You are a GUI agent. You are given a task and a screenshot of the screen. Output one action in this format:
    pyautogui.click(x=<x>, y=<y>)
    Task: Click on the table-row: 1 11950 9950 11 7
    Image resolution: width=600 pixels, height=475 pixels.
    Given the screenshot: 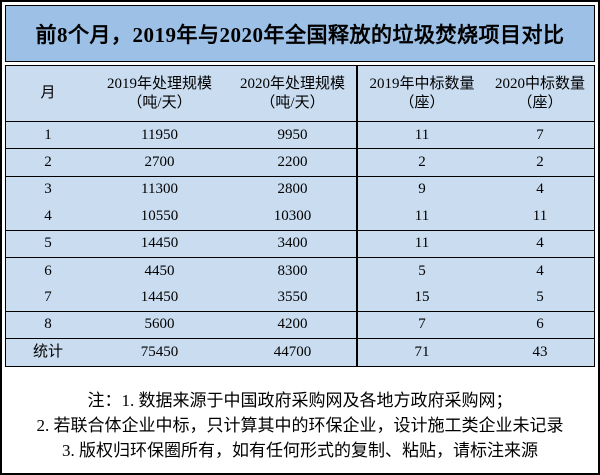 What is the action you would take?
    pyautogui.click(x=300, y=135)
    